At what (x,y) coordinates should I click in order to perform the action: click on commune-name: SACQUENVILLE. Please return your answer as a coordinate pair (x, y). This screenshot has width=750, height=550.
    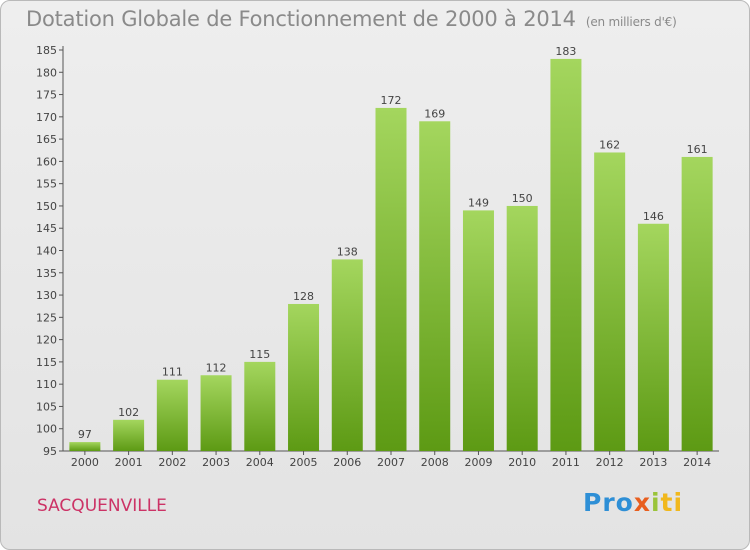
    Looking at the image, I should click on (102, 506).